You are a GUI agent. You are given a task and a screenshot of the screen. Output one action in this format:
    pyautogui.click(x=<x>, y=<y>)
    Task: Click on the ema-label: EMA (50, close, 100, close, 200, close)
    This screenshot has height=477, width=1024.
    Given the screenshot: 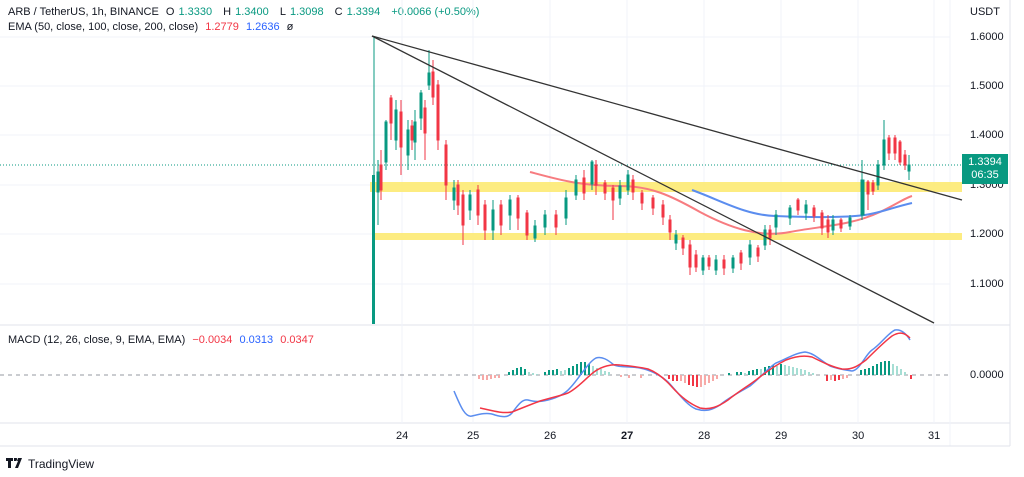 What is the action you would take?
    pyautogui.click(x=103, y=27)
    